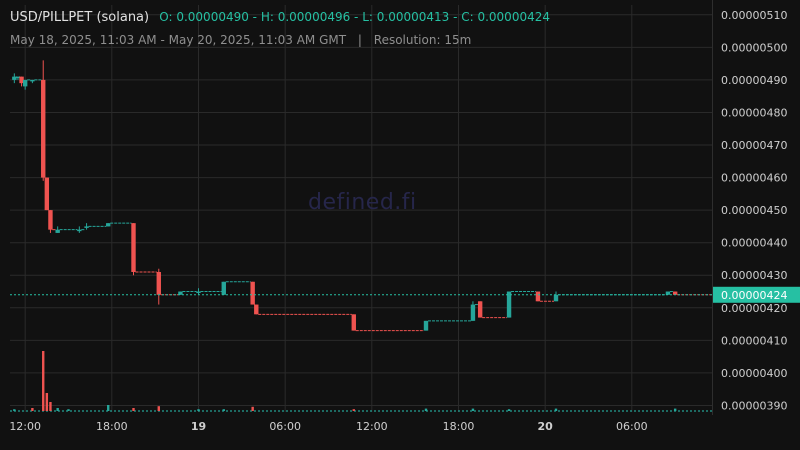 This screenshot has height=450, width=800. What do you see at coordinates (754, 243) in the screenshot?
I see `y-tick-label: 0.00000440` at bounding box center [754, 243].